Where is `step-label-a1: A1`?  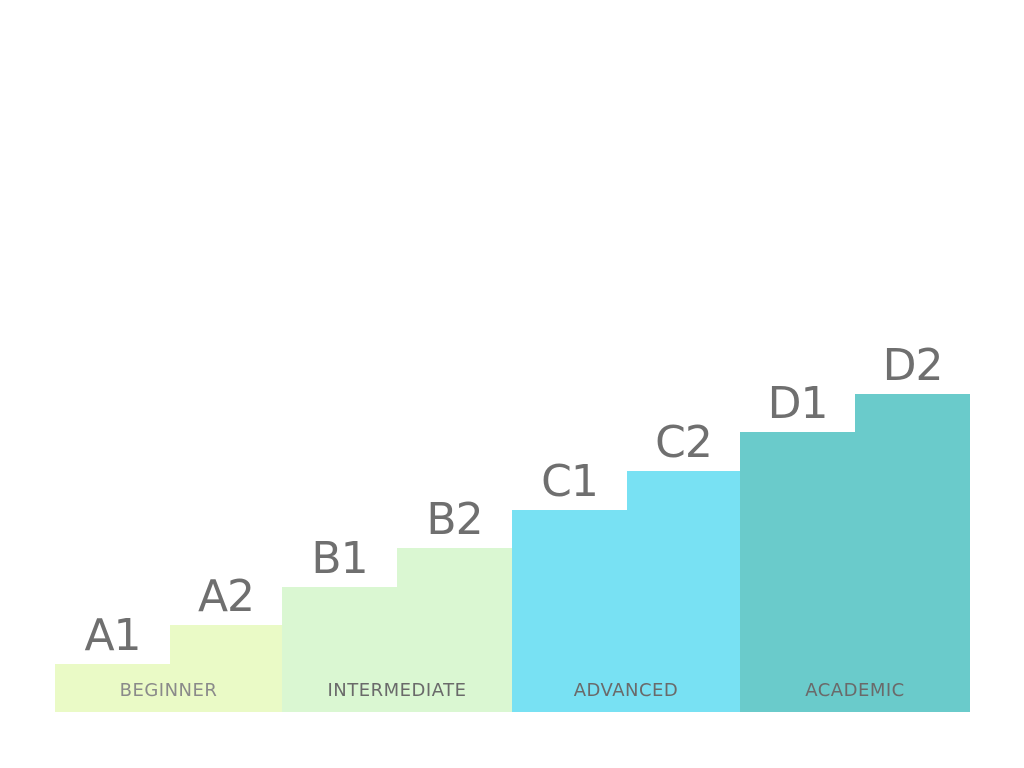 step-label-a1: A1 is located at coordinates (112, 635).